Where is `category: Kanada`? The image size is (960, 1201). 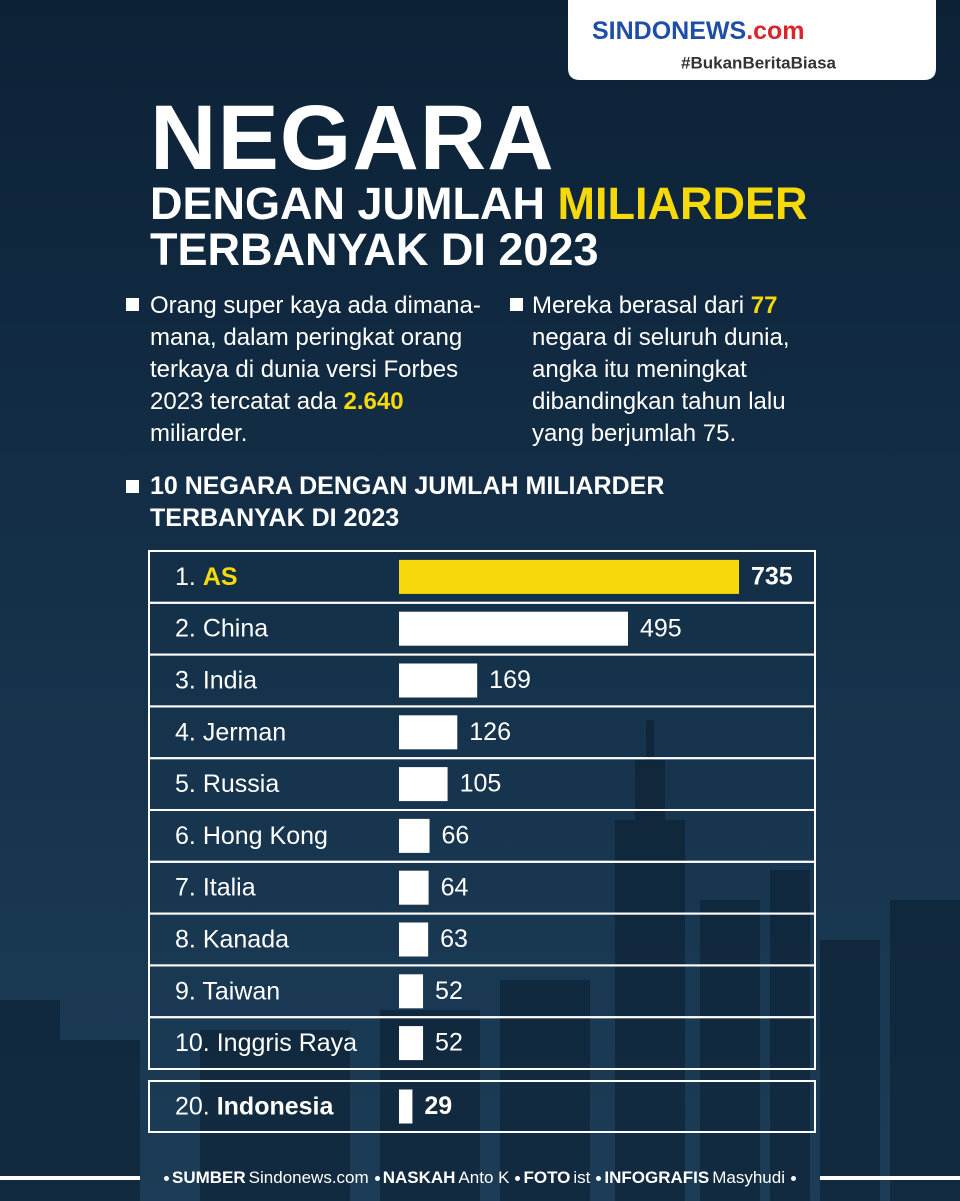 category: Kanada is located at coordinates (246, 939).